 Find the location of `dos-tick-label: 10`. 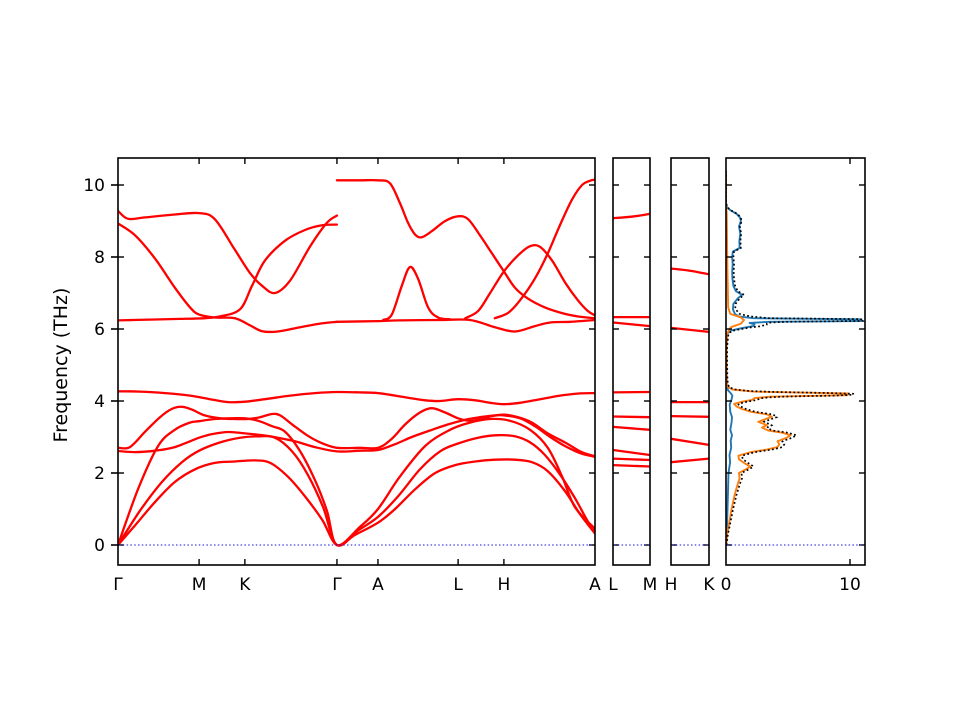

dos-tick-label: 10 is located at coordinates (850, 585).